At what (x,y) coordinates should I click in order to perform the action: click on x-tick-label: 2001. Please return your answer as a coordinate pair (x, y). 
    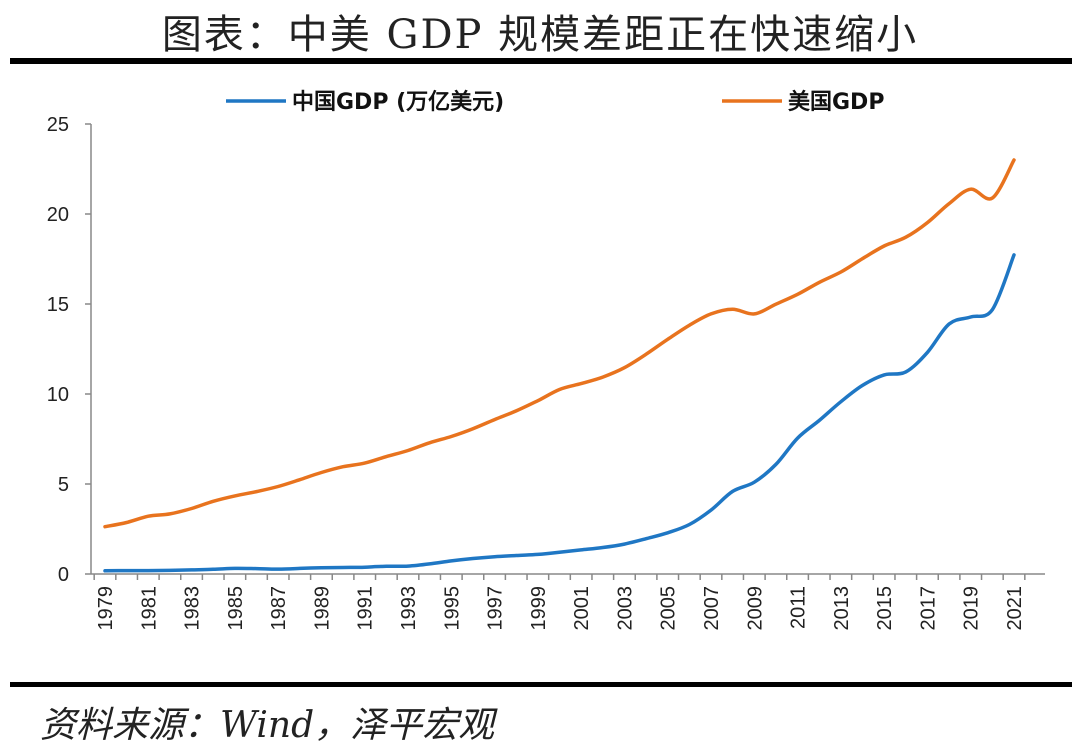
    Looking at the image, I should click on (582, 608).